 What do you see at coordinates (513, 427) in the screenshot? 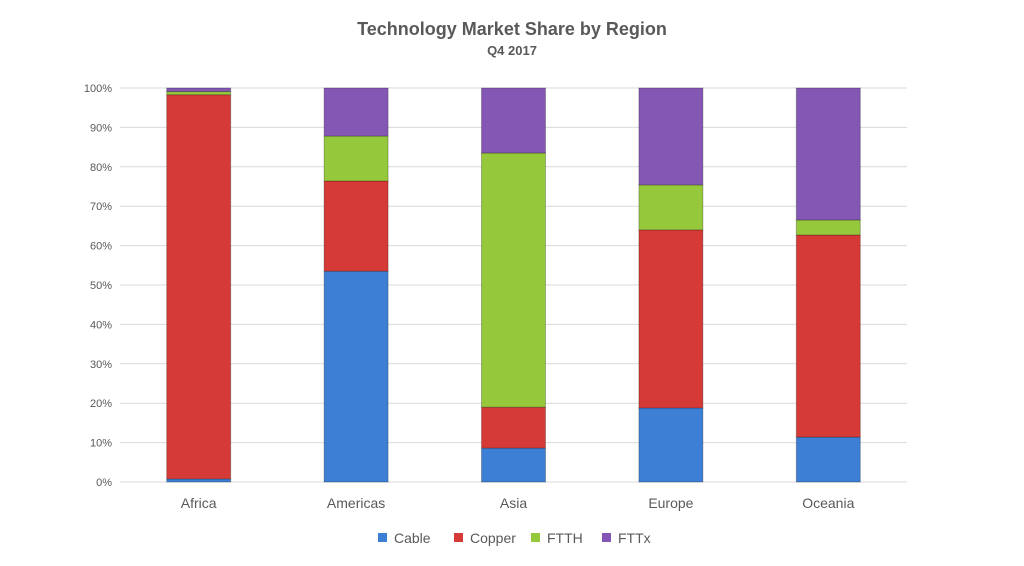
I see `bar-copper-asia` at bounding box center [513, 427].